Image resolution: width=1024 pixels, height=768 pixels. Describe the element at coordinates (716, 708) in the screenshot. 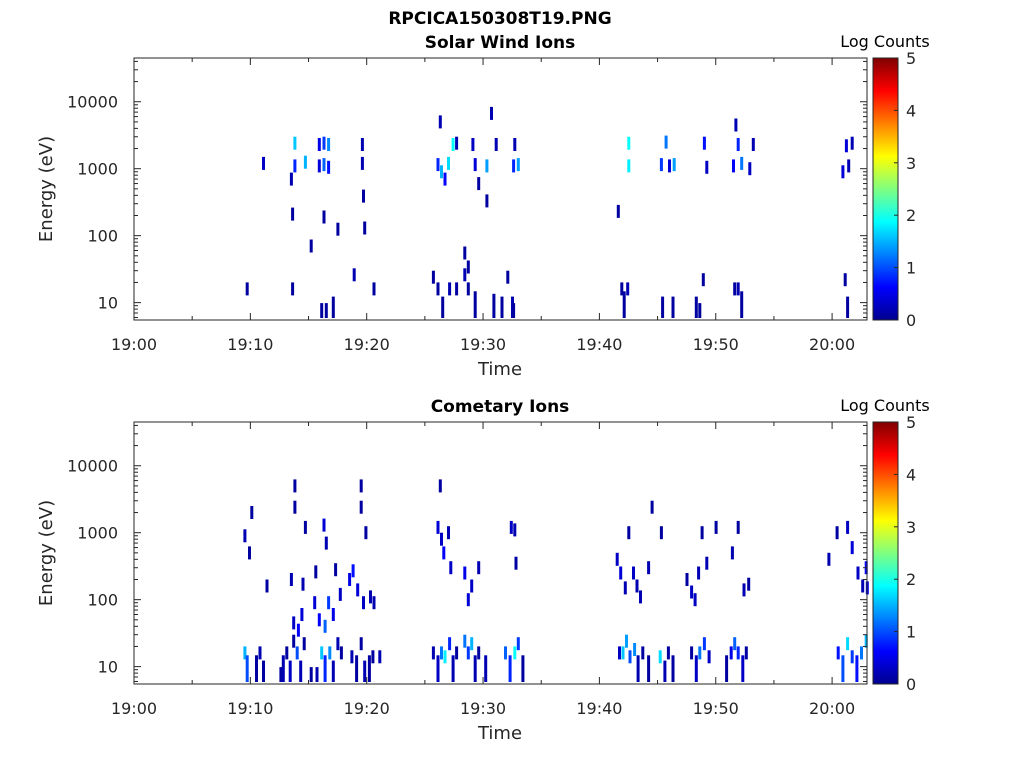

I see `cometary-x-tick-label: 19:50` at that location.